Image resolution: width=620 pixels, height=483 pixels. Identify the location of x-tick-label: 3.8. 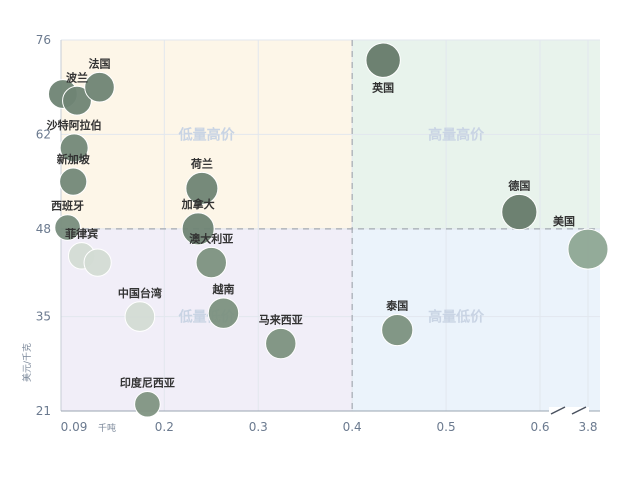
(587, 427).